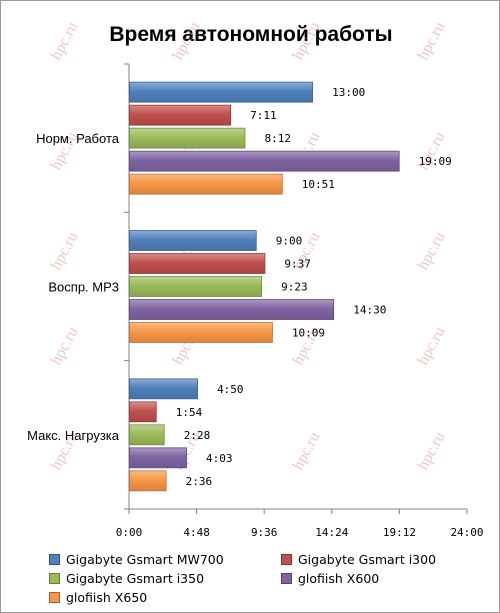 Image resolution: width=500 pixels, height=613 pixels. What do you see at coordinates (197, 435) in the screenshot?
I see `data-label: 2:28` at bounding box center [197, 435].